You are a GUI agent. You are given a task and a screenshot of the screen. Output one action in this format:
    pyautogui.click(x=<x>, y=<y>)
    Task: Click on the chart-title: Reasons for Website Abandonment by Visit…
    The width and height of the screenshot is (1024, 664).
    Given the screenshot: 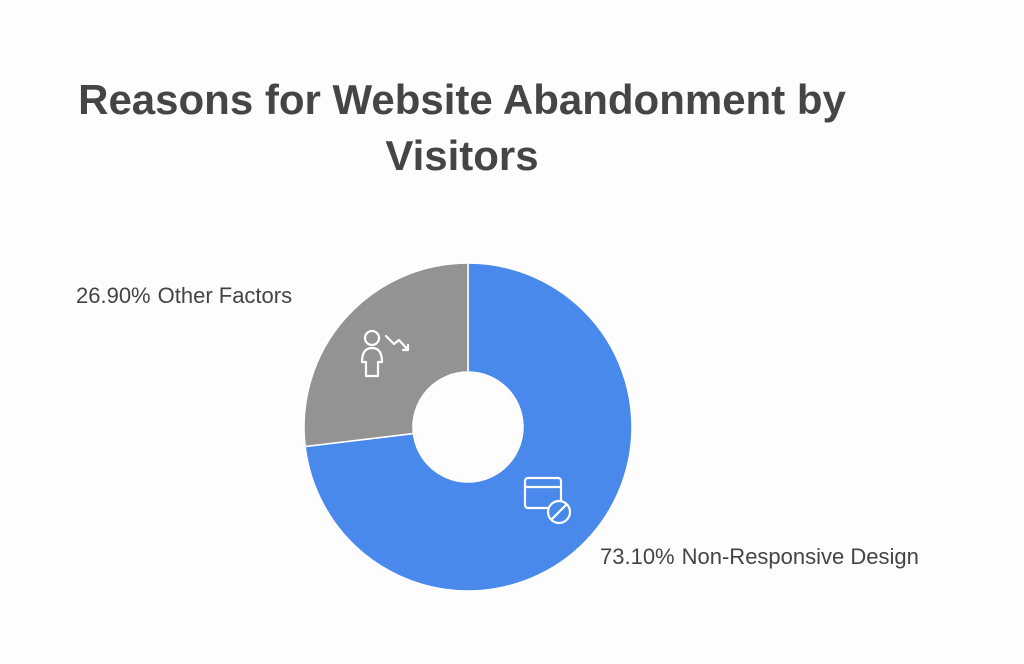 What is the action you would take?
    pyautogui.click(x=462, y=127)
    